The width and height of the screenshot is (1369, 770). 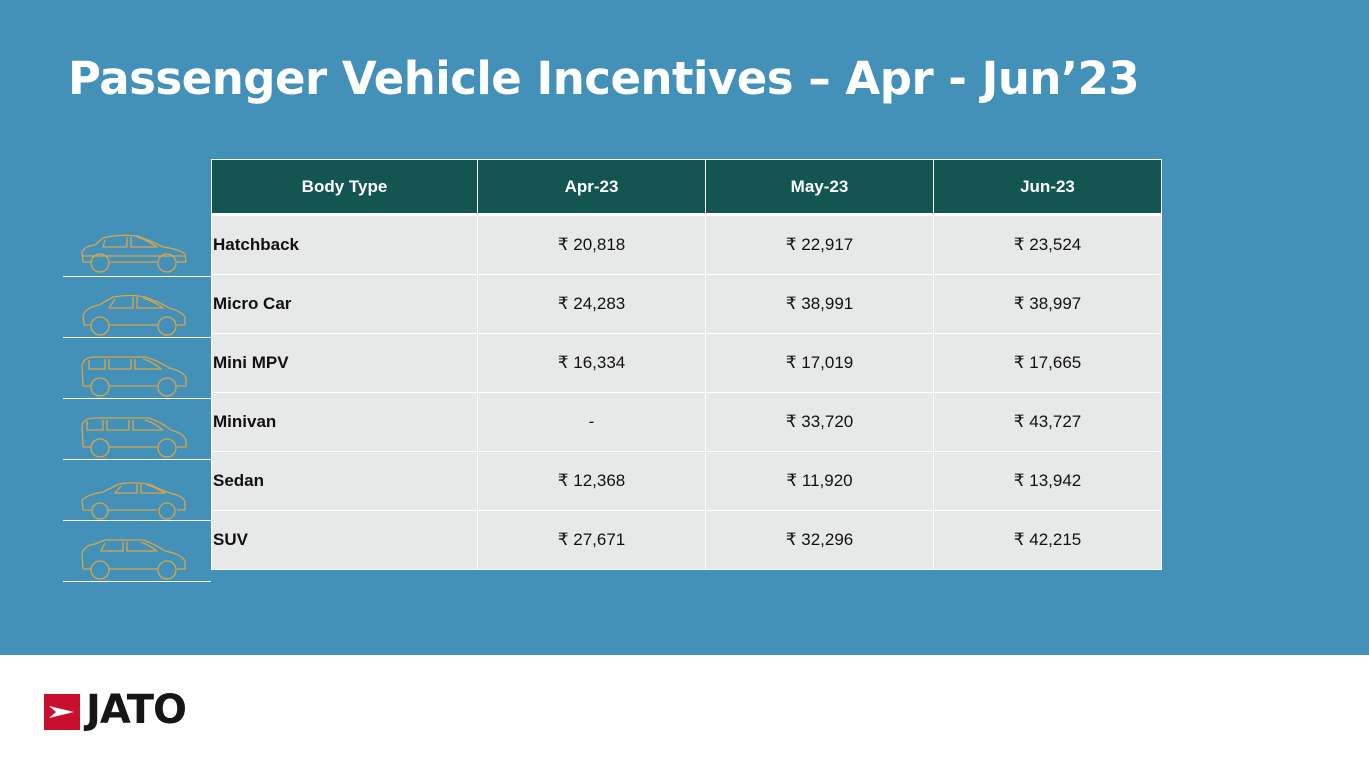 I want to click on incentive-value-cell: ₹ 24,283, so click(x=591, y=304).